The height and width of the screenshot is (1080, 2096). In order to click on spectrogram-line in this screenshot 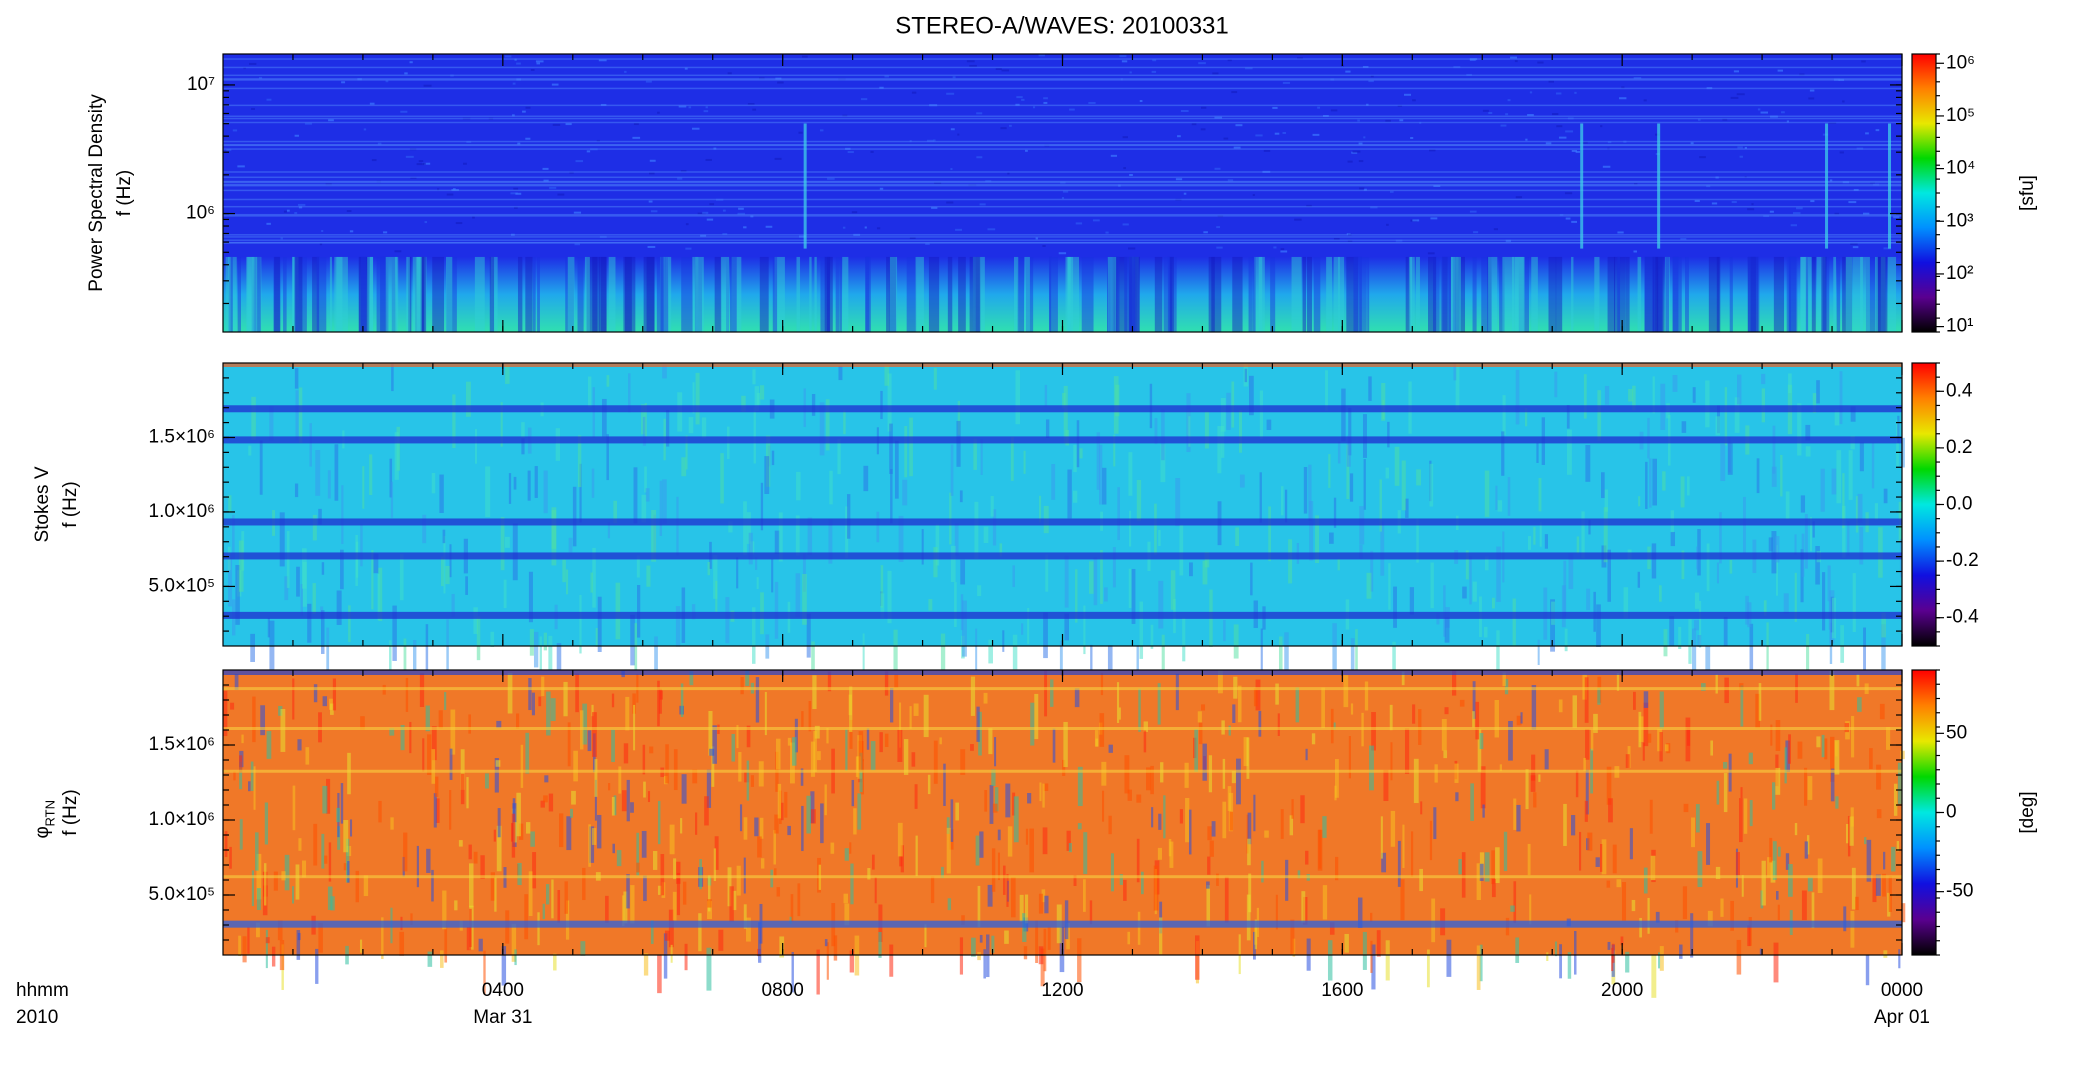, I will do `click(1062, 728)`.